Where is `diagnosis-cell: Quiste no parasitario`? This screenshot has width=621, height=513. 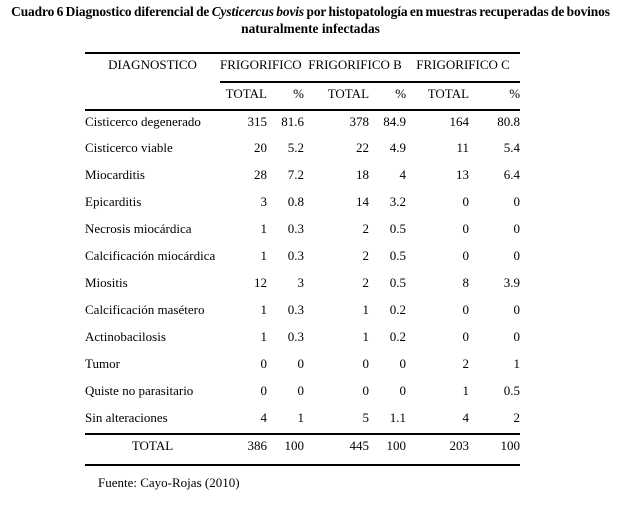 diagnosis-cell: Quiste no parasitario is located at coordinates (139, 390).